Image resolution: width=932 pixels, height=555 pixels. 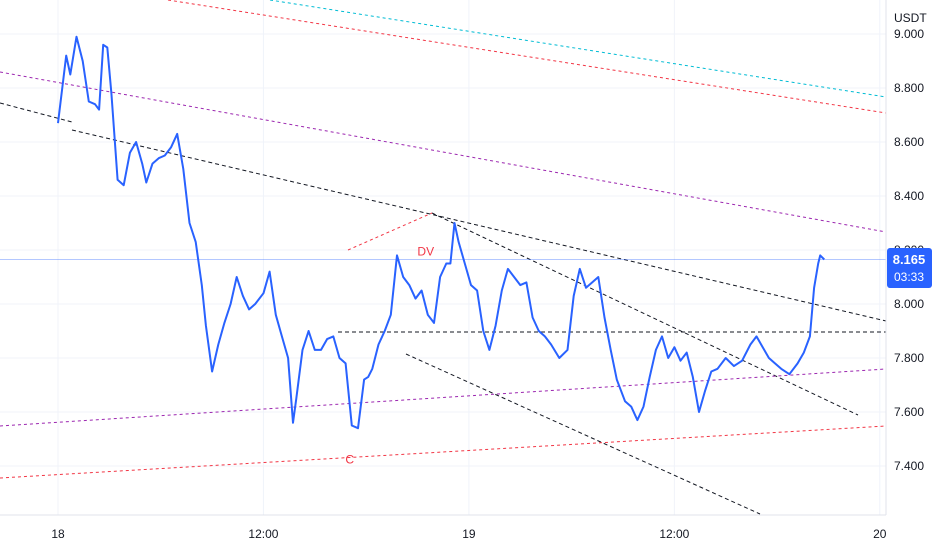 I want to click on cyan-channel-upper, so click(x=578, y=49).